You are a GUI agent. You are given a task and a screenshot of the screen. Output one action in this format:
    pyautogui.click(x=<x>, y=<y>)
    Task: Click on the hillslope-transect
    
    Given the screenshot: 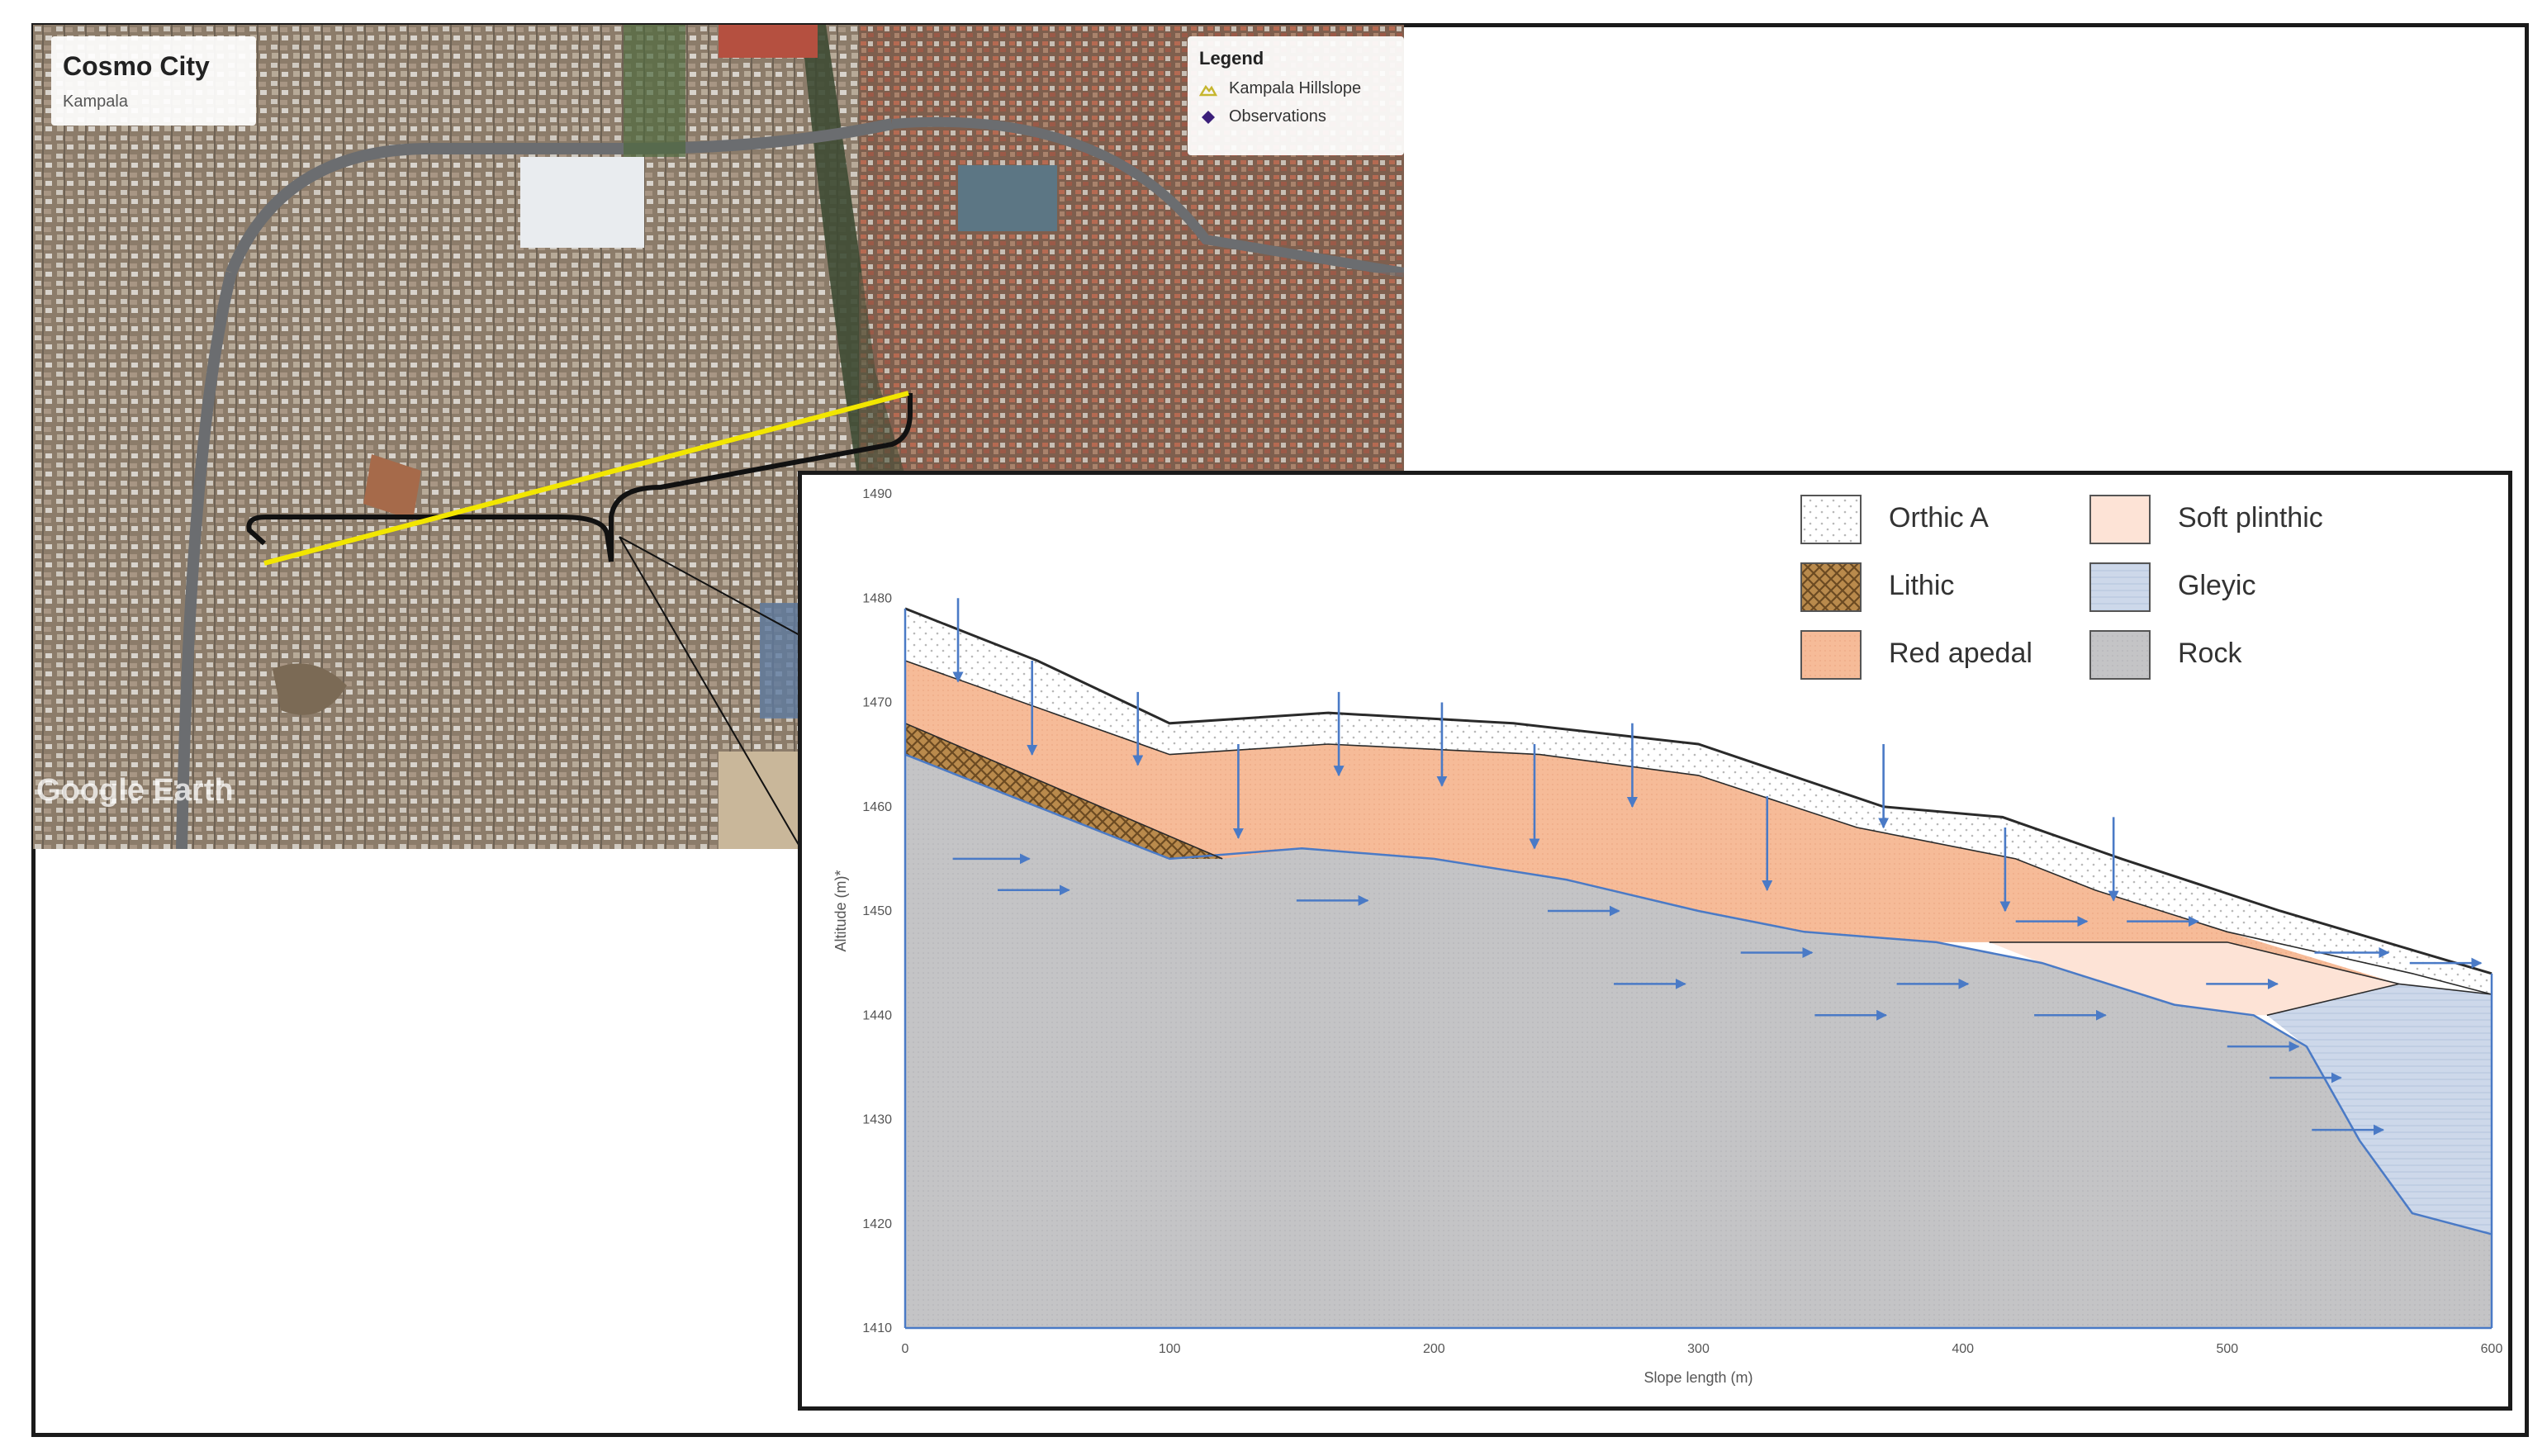 What is the action you would take?
    pyautogui.click(x=586, y=478)
    